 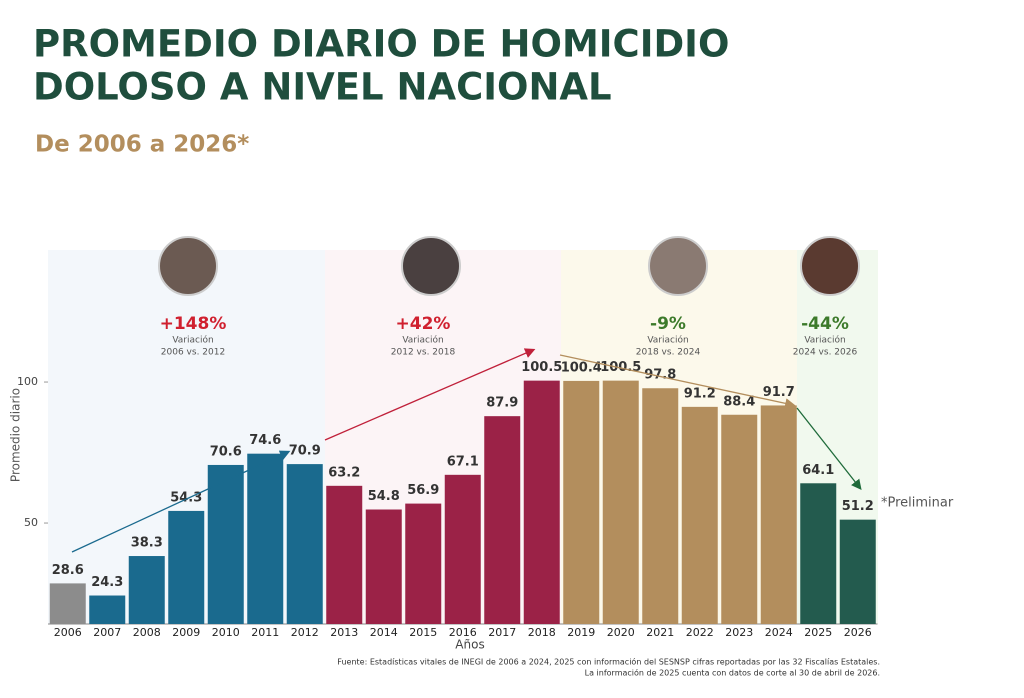 I want to click on value-label: 100.4, so click(x=581, y=367).